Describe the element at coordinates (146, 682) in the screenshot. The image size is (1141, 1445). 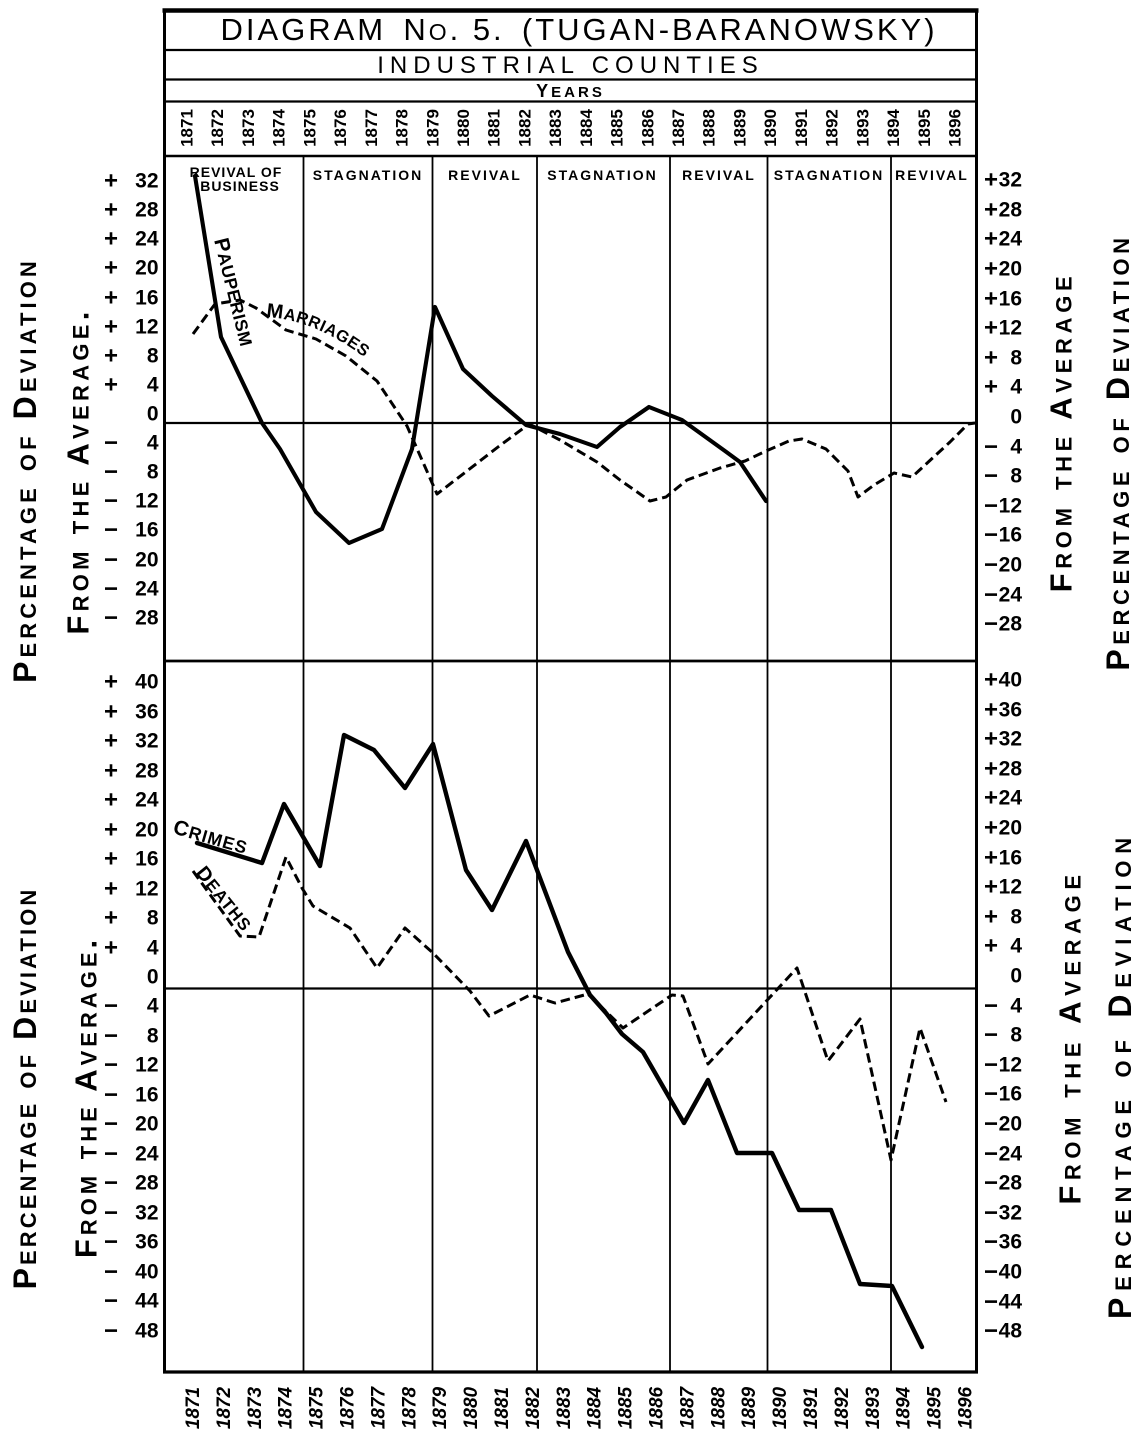
I see `svg-text: 40` at that location.